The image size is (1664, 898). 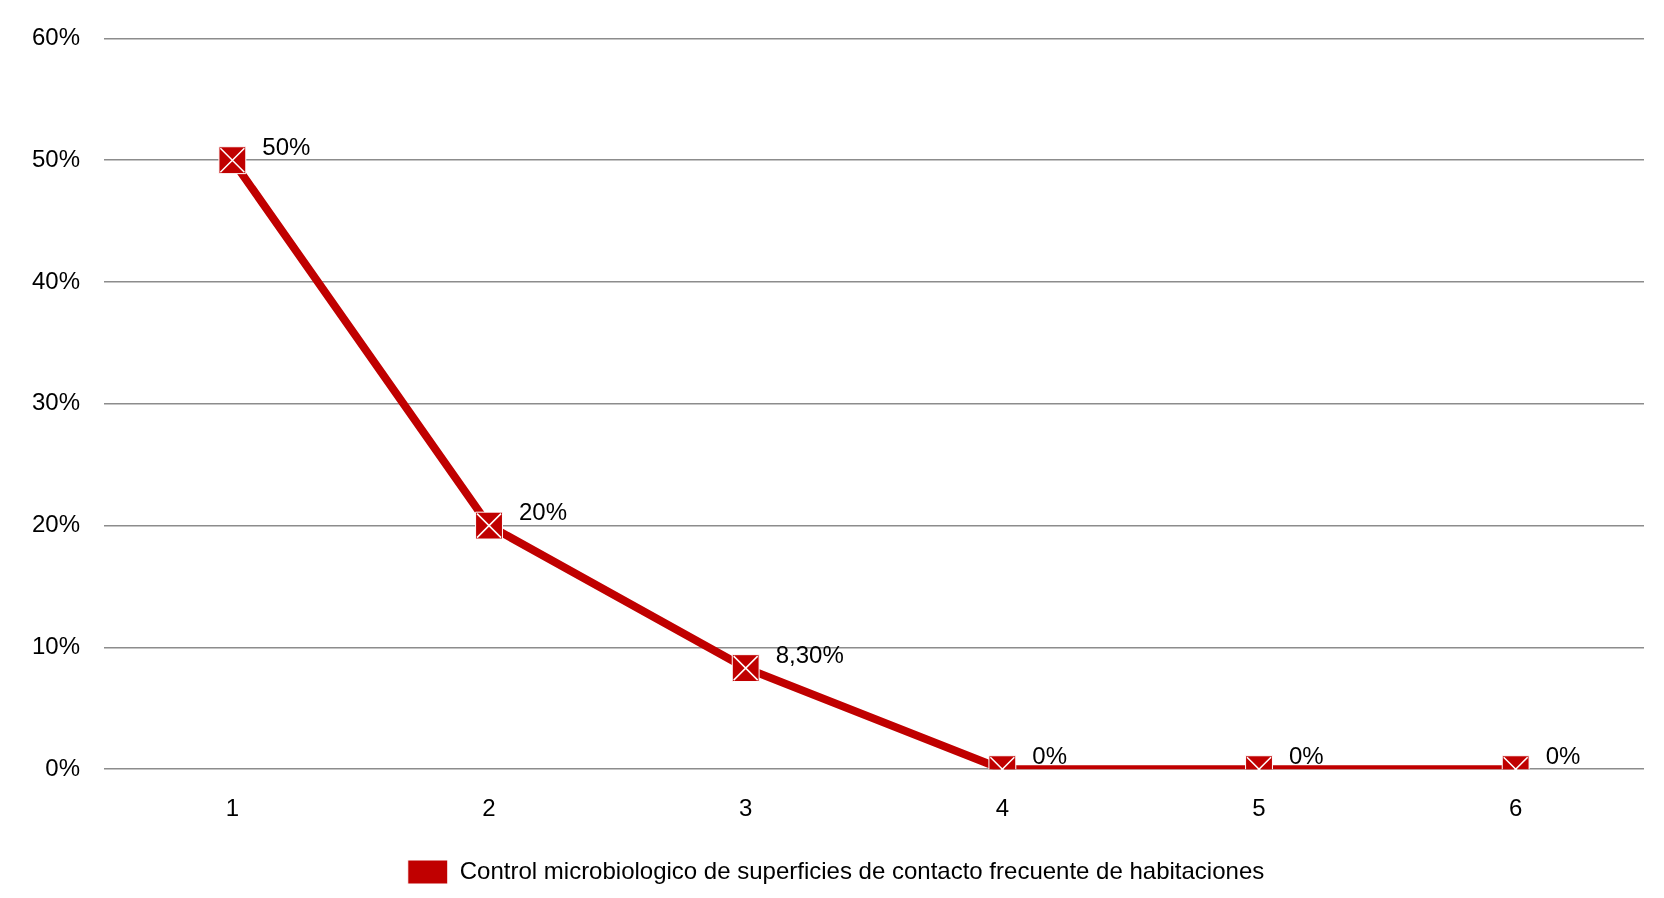 What do you see at coordinates (746, 808) in the screenshot?
I see `x-tick-label: 3` at bounding box center [746, 808].